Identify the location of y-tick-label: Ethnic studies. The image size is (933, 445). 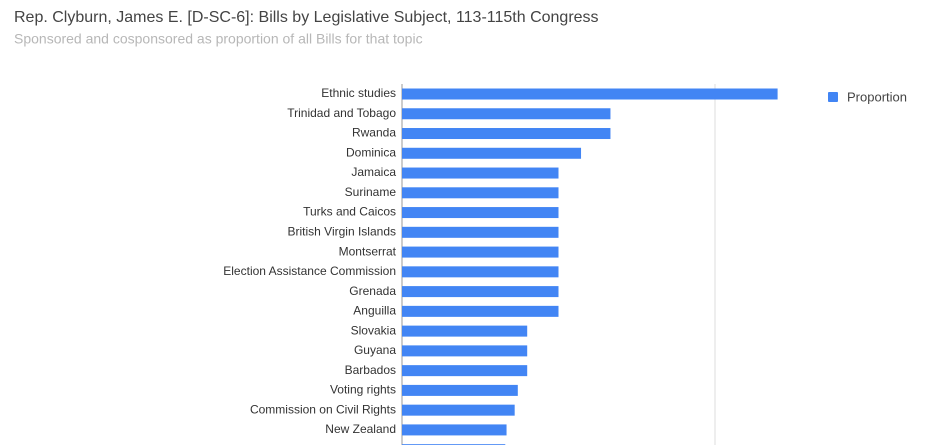
(358, 93).